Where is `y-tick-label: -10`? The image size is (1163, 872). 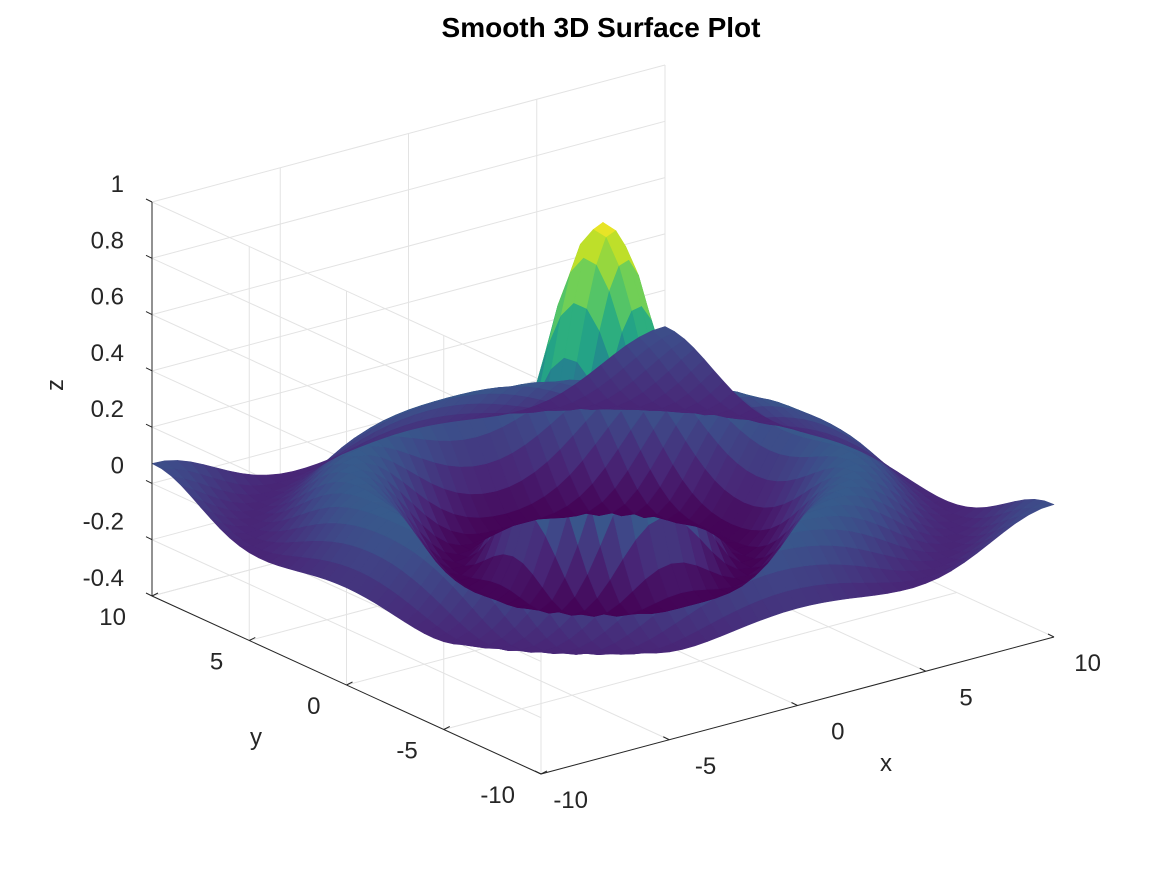
y-tick-label: -10 is located at coordinates (497, 795).